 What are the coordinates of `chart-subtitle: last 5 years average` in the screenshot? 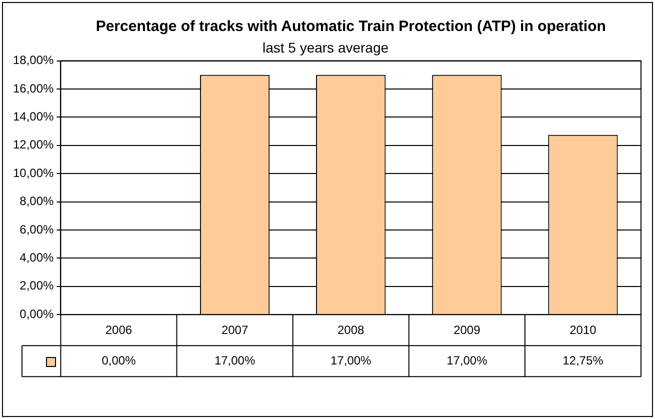 It's located at (325, 47).